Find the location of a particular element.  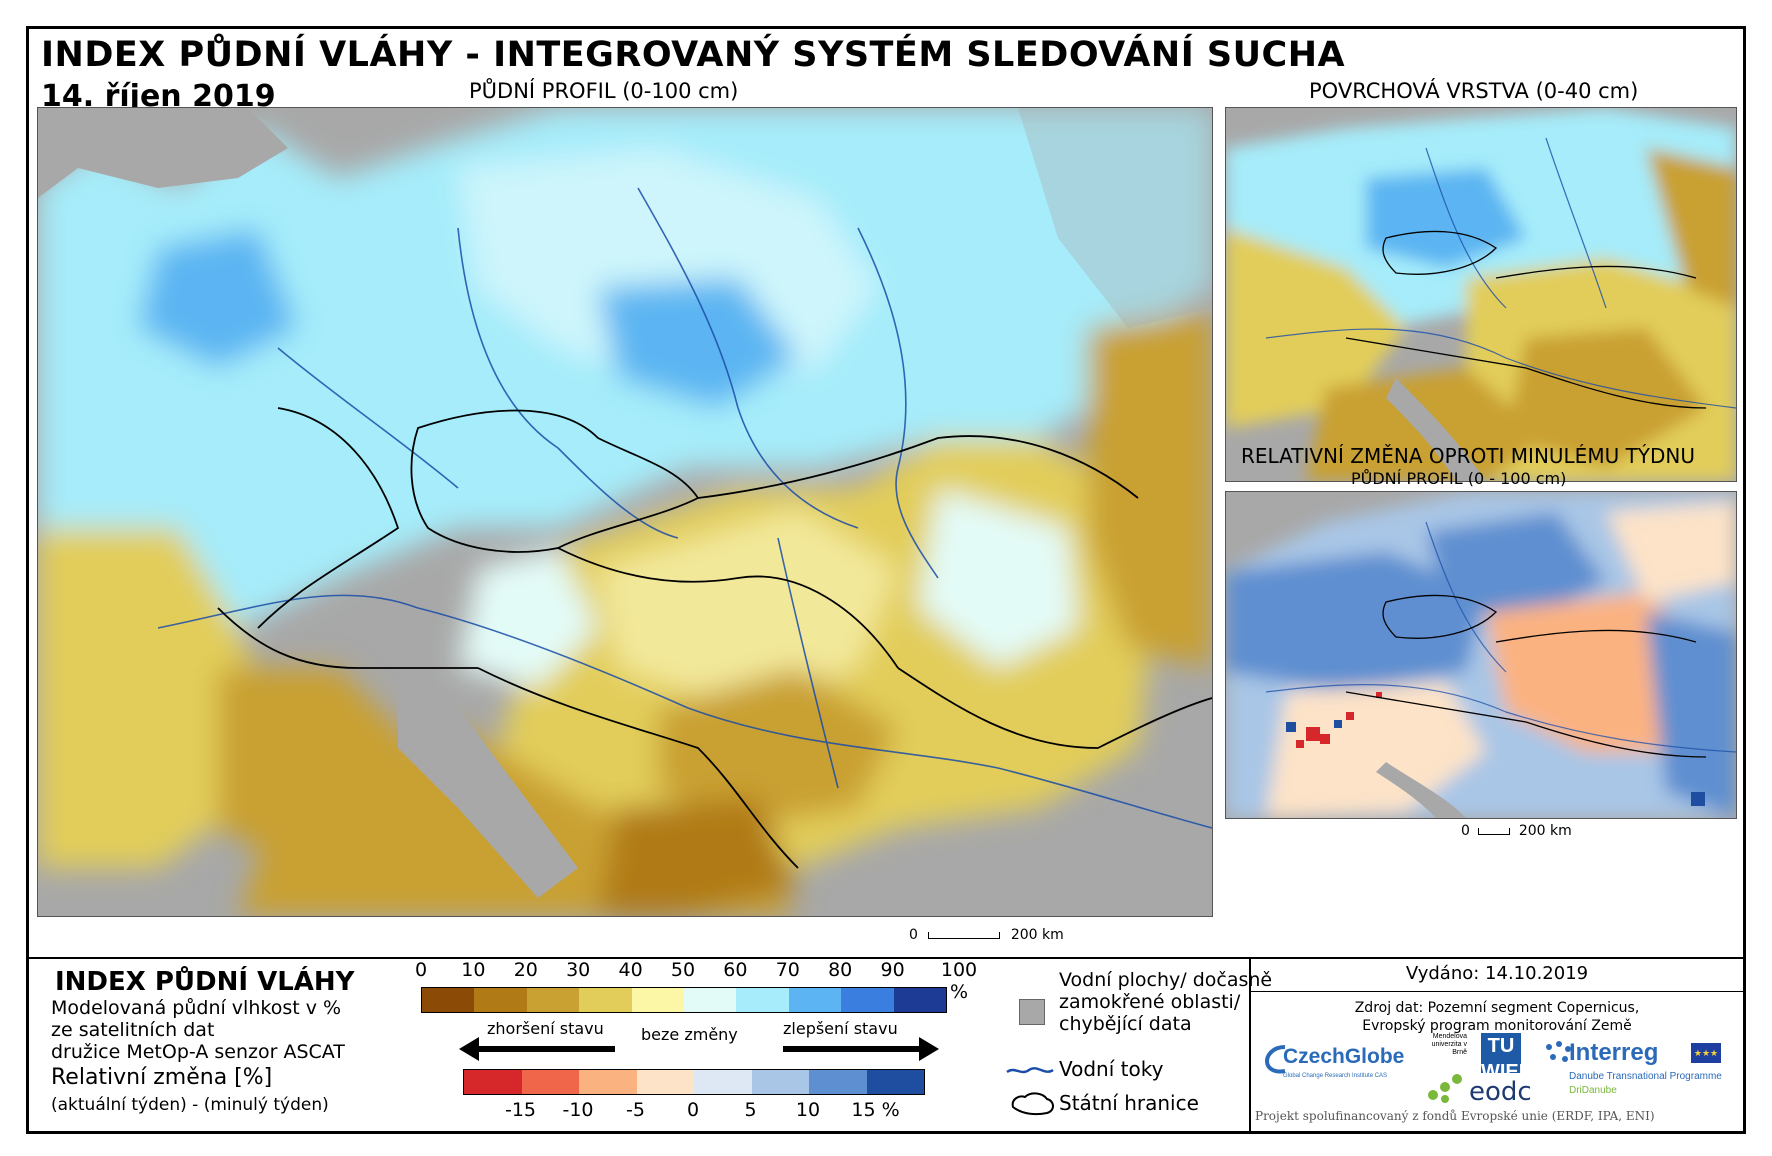

change-colorbar is located at coordinates (694, 1082).